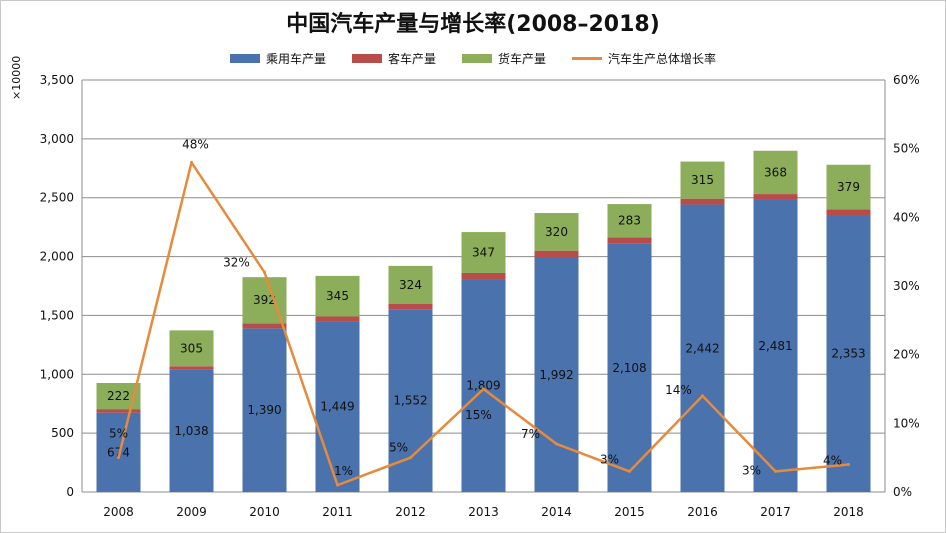 Image resolution: width=946 pixels, height=533 pixels. I want to click on bar-value-label: 283, so click(629, 221).